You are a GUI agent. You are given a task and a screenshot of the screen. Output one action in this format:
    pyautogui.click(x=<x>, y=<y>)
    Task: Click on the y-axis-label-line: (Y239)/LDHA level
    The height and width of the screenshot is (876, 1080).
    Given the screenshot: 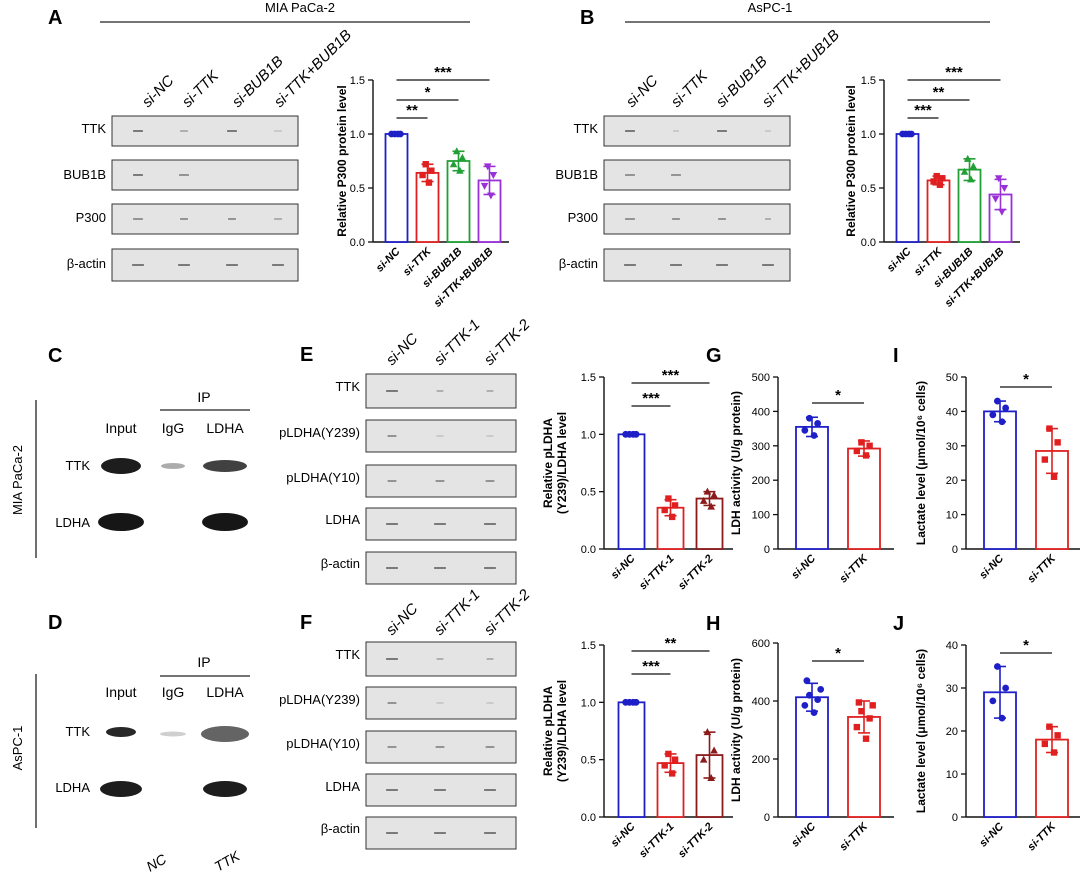 What is the action you would take?
    pyautogui.click(x=562, y=731)
    